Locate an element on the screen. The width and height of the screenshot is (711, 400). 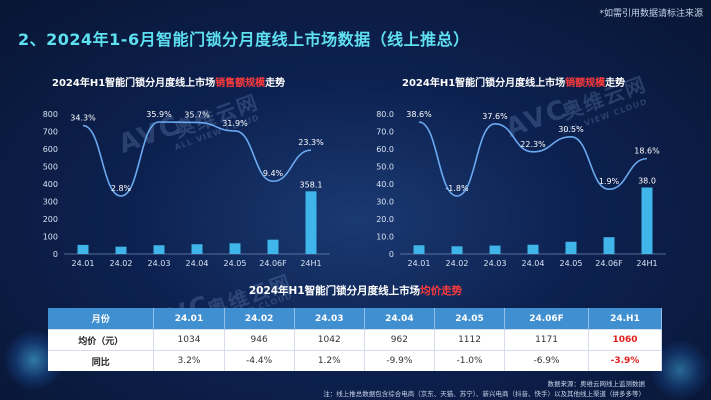
y-tick-label: 80.0 is located at coordinates (385, 114).